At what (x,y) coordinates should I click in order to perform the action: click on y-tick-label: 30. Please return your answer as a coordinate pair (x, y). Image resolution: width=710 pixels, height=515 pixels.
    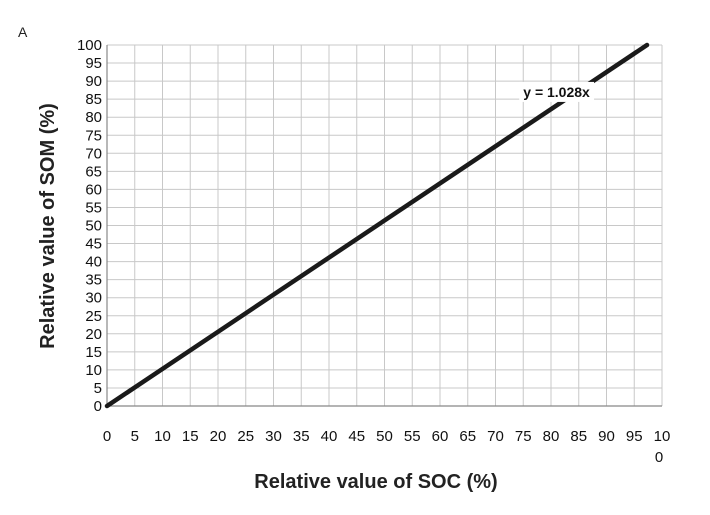
    Looking at the image, I should click on (93, 298).